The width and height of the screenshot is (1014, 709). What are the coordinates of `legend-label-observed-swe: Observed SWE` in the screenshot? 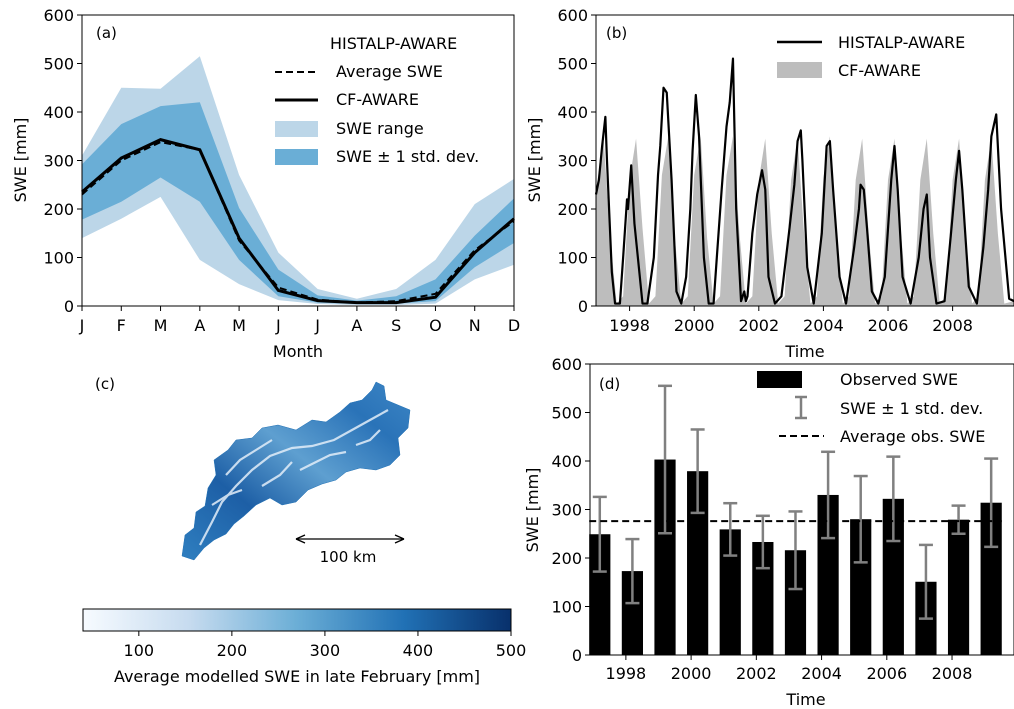 It's located at (899, 379).